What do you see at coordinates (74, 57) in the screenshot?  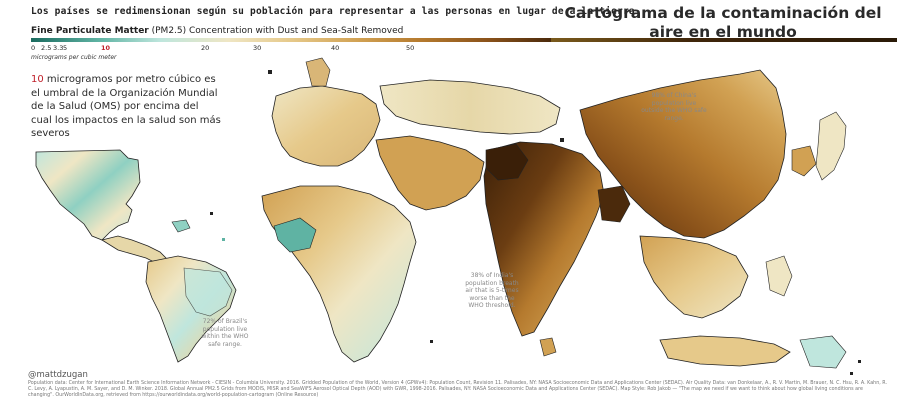 I see `legend-unit: micrograms per cubic meter` at bounding box center [74, 57].